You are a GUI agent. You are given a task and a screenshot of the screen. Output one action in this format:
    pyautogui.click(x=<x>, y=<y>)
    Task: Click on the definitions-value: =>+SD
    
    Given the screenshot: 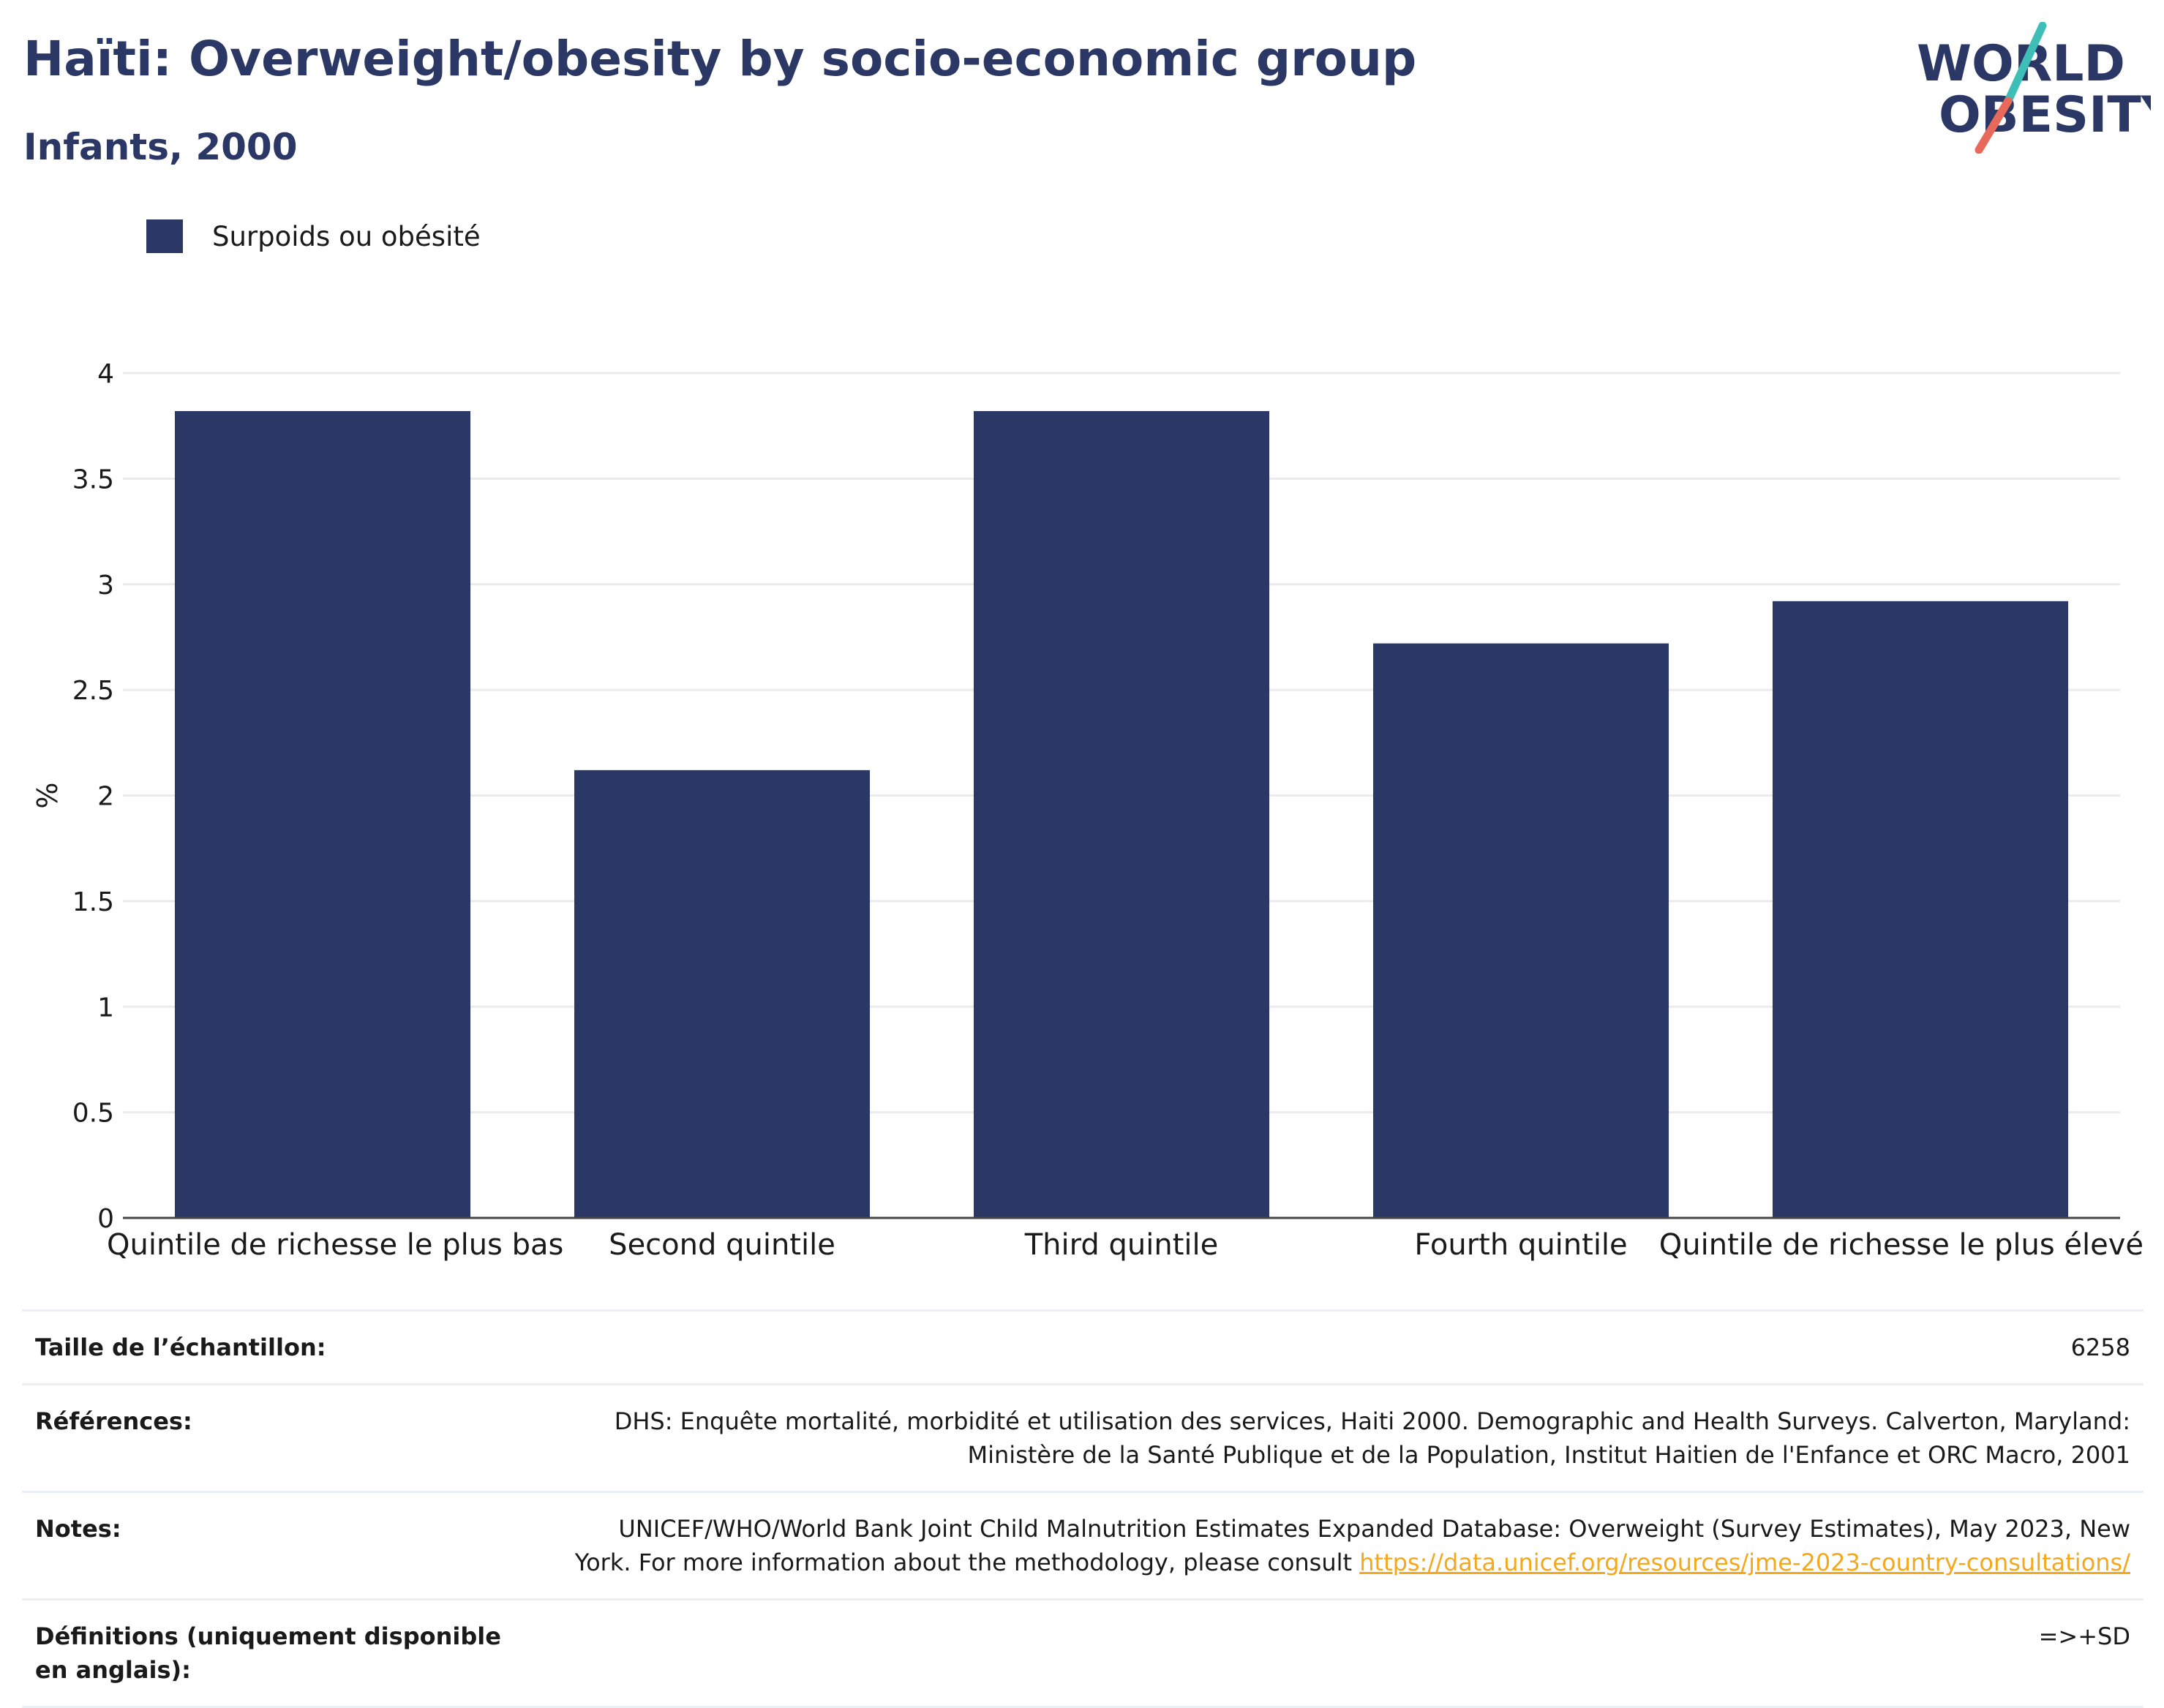 What is the action you would take?
    pyautogui.click(x=2084, y=1636)
    